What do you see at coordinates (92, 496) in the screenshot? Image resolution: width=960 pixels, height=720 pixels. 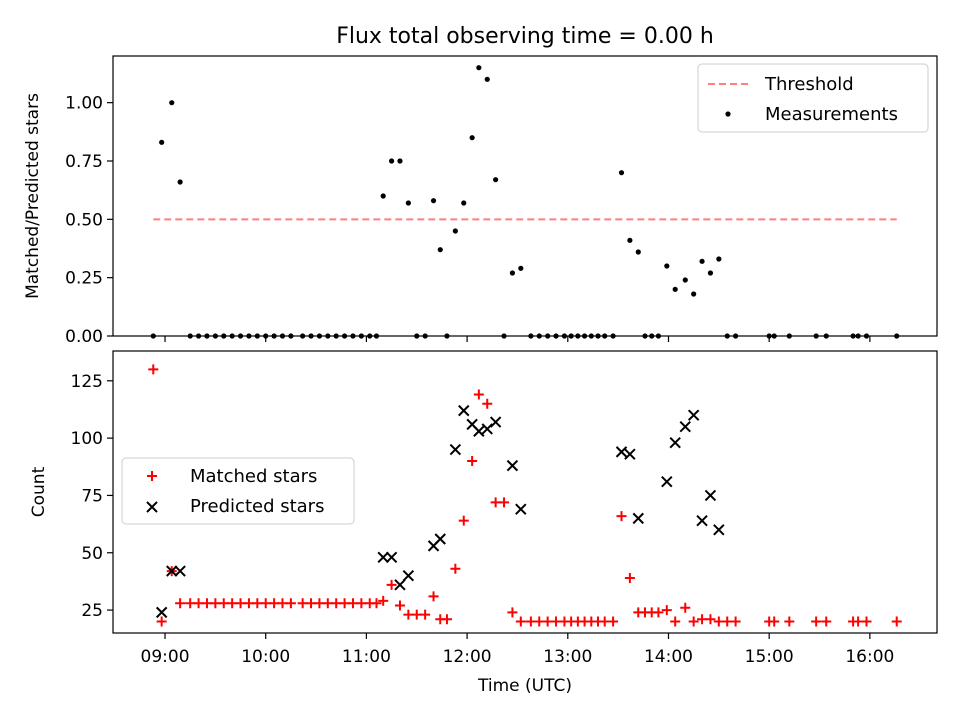 I see `bottom-ytick-label: 75` at bounding box center [92, 496].